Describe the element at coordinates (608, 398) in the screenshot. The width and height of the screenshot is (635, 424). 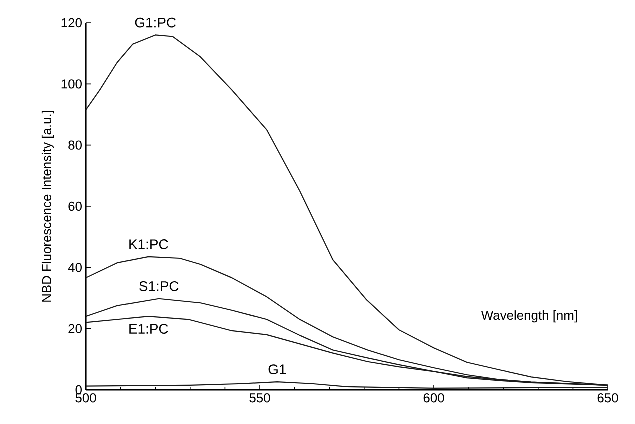
I see `x-tick-label: 650` at that location.